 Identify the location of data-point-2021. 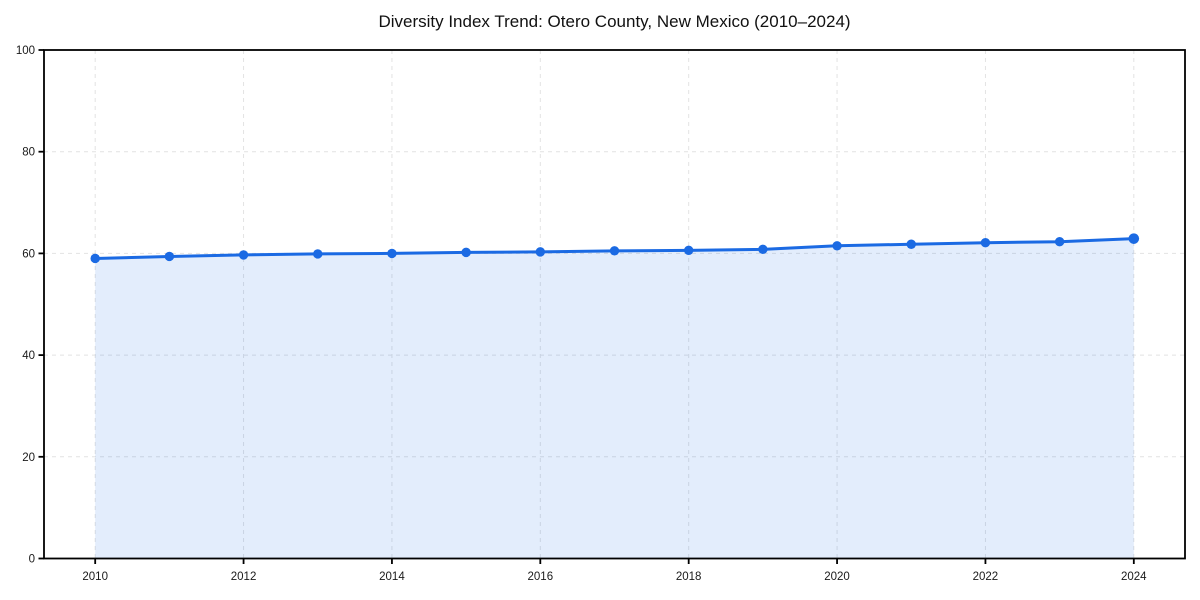
(911, 244).